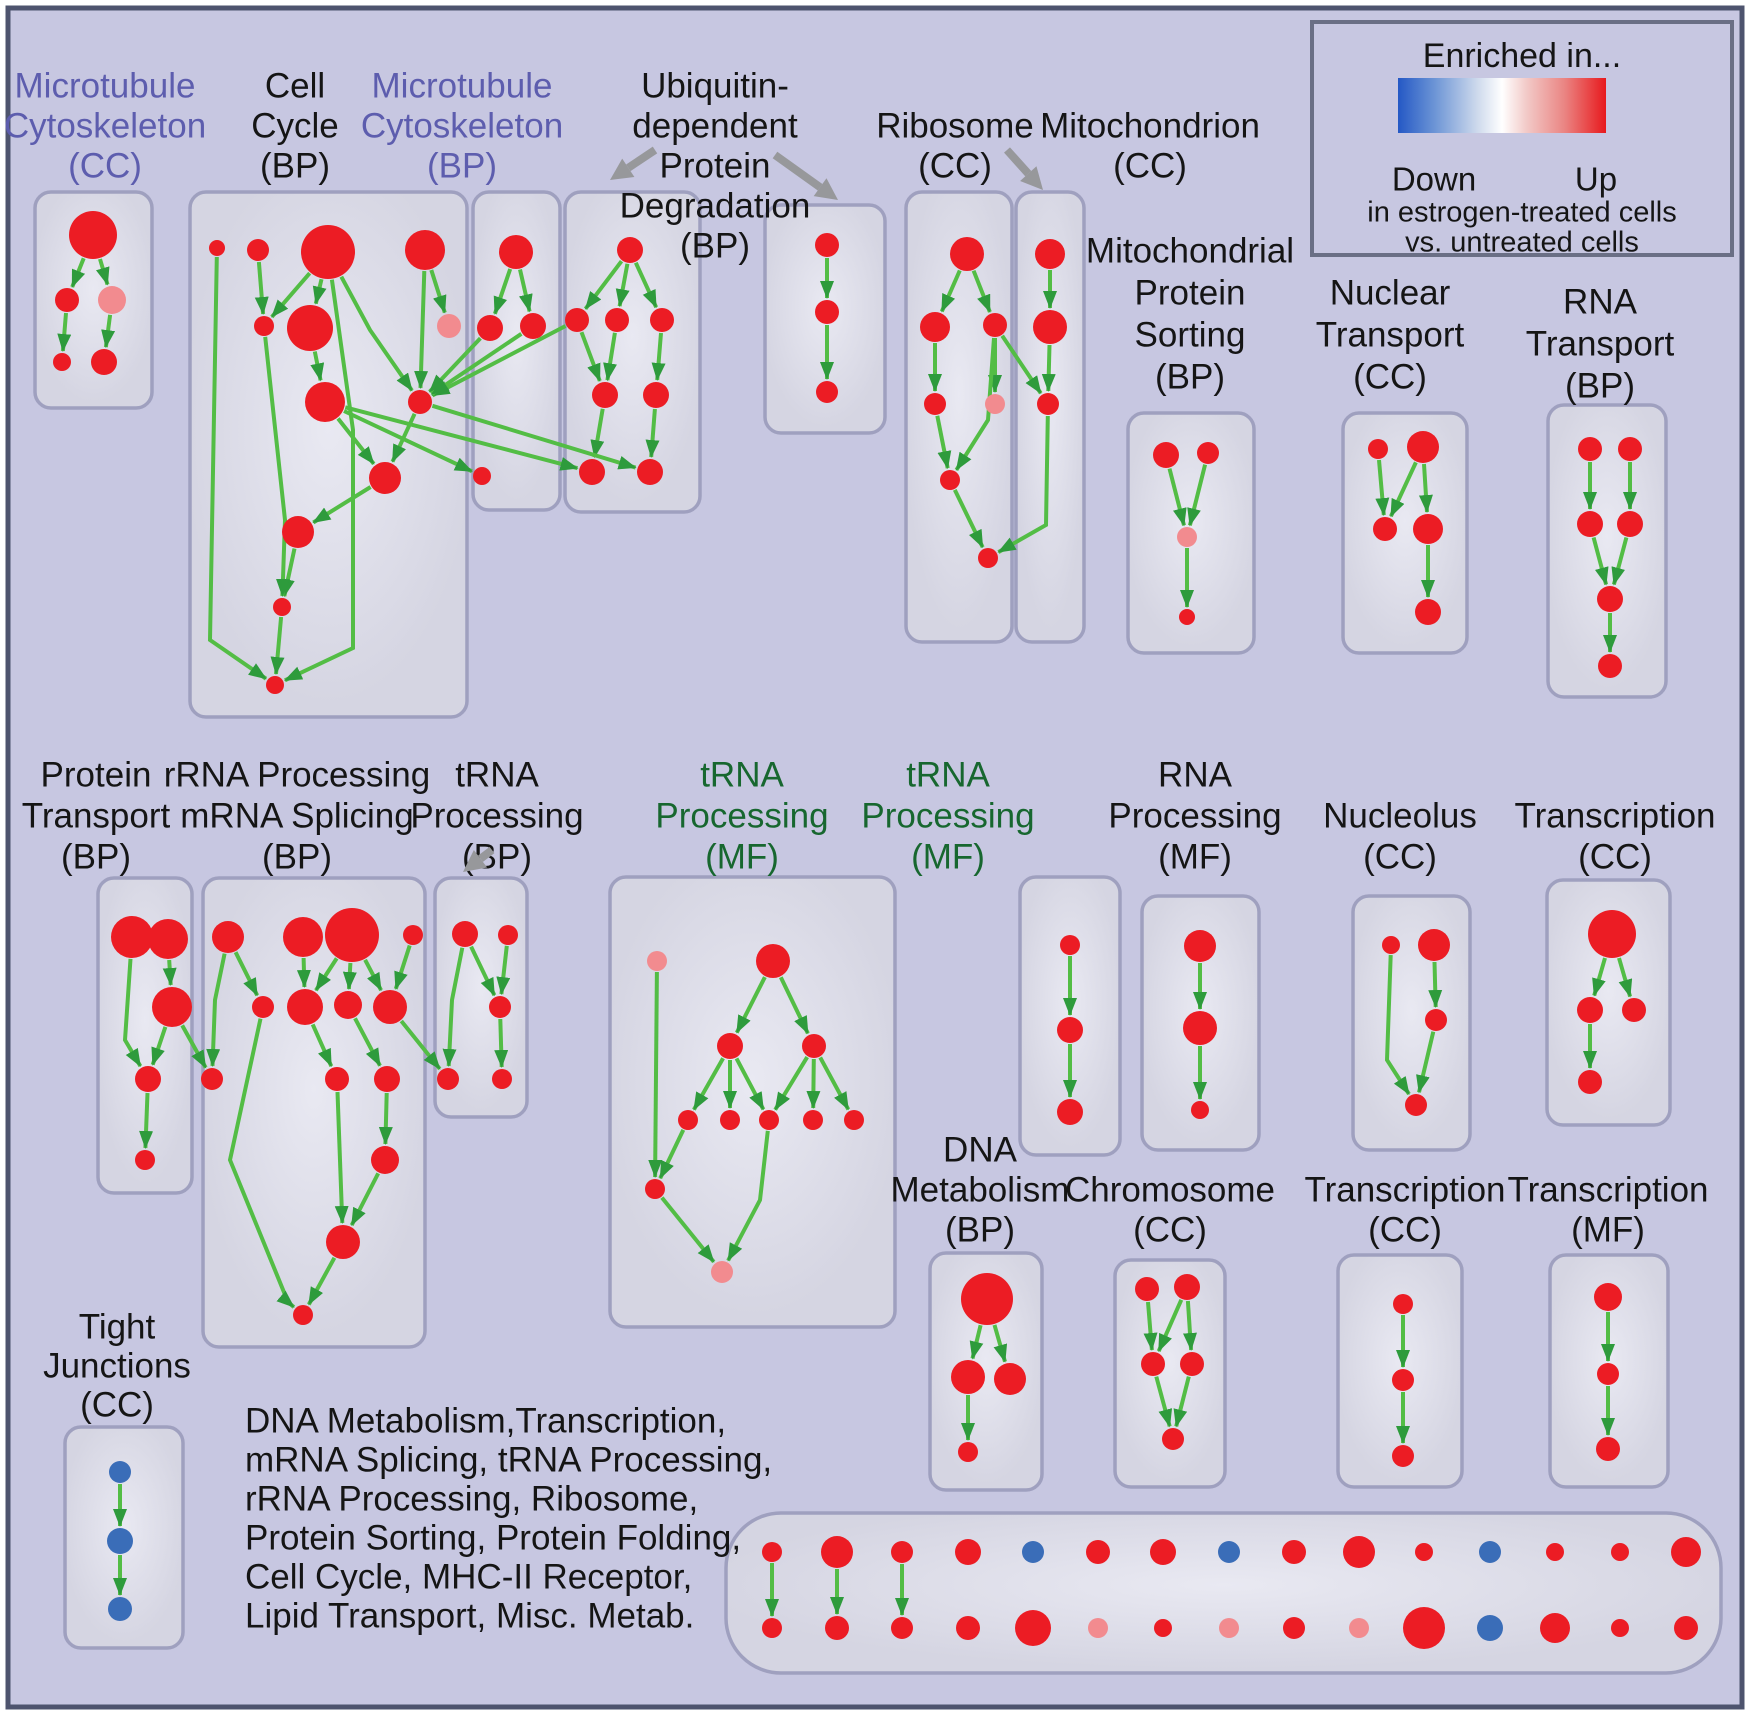 The height and width of the screenshot is (1715, 1750). I want to click on node-x1, so click(1200, 946).